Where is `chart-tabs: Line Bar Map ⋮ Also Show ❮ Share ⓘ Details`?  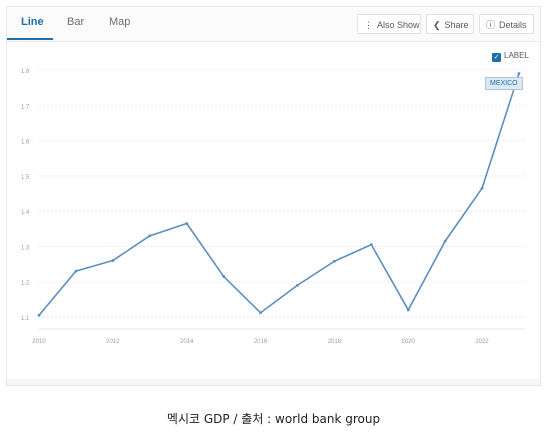 chart-tabs: Line Bar Map ⋮ Also Show ❮ Share ⓘ Details is located at coordinates (273, 24).